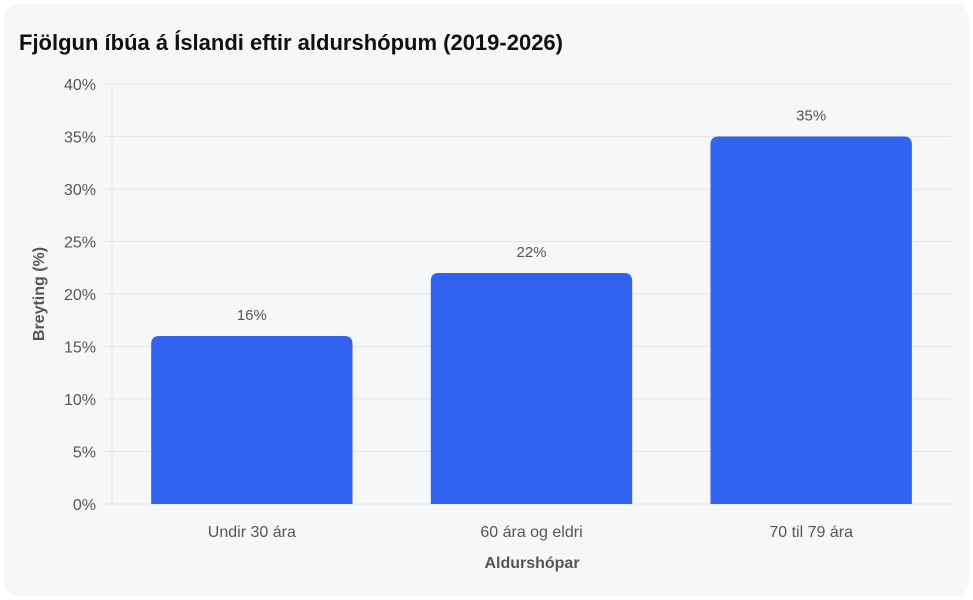 The height and width of the screenshot is (600, 973). Describe the element at coordinates (80, 138) in the screenshot. I see `y-tick-label: 35%` at that location.